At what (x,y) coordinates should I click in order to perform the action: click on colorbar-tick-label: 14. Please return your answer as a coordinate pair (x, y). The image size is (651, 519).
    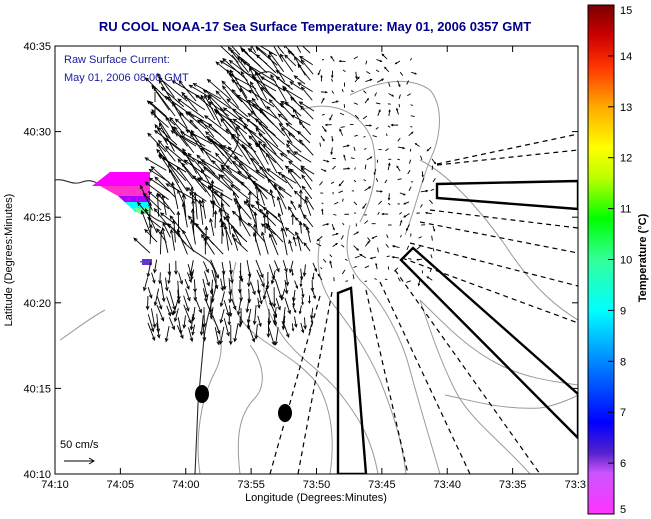
    Looking at the image, I should click on (626, 57).